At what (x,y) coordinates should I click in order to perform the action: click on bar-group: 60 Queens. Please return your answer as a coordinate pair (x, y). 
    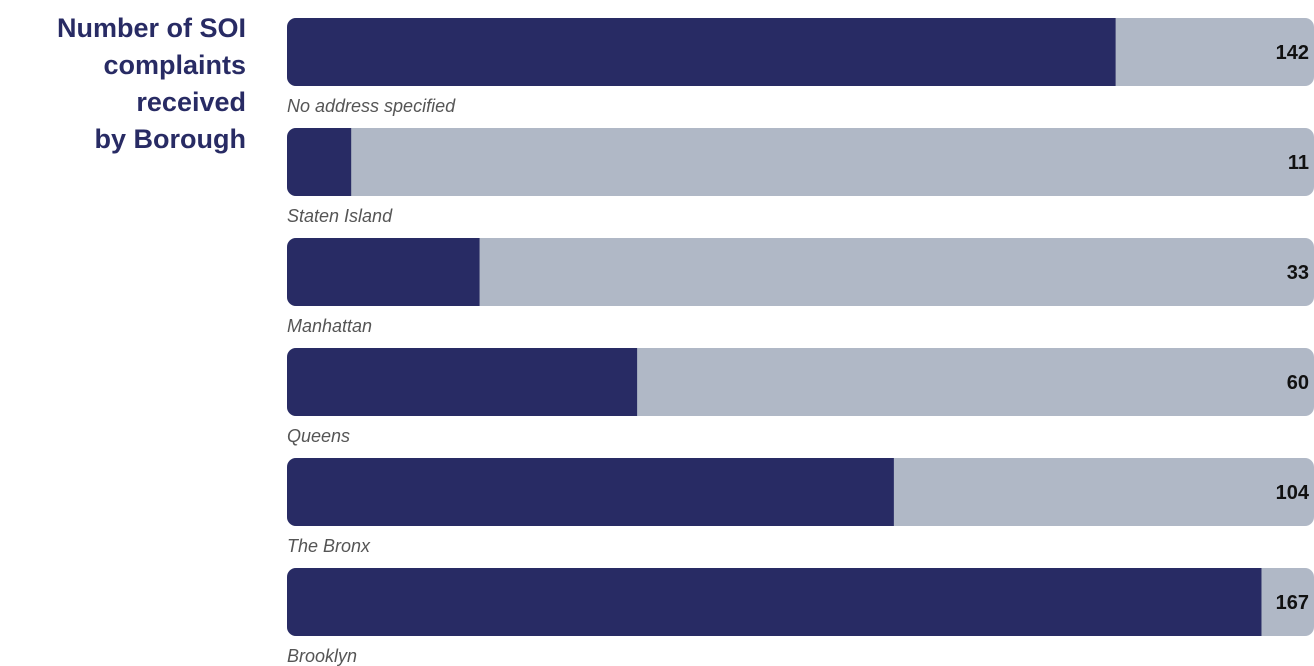
    Looking at the image, I should click on (800, 397).